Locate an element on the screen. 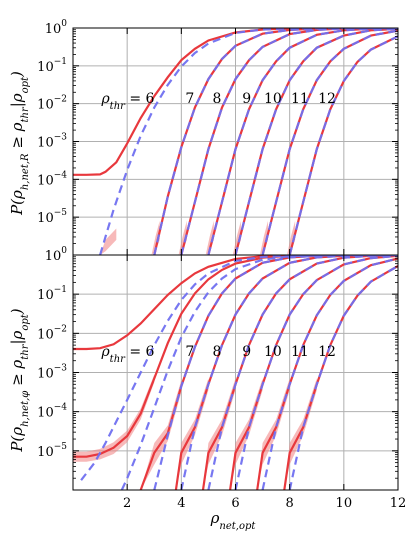 The width and height of the screenshot is (415, 534). x-tick-label: 10 is located at coordinates (344, 503).